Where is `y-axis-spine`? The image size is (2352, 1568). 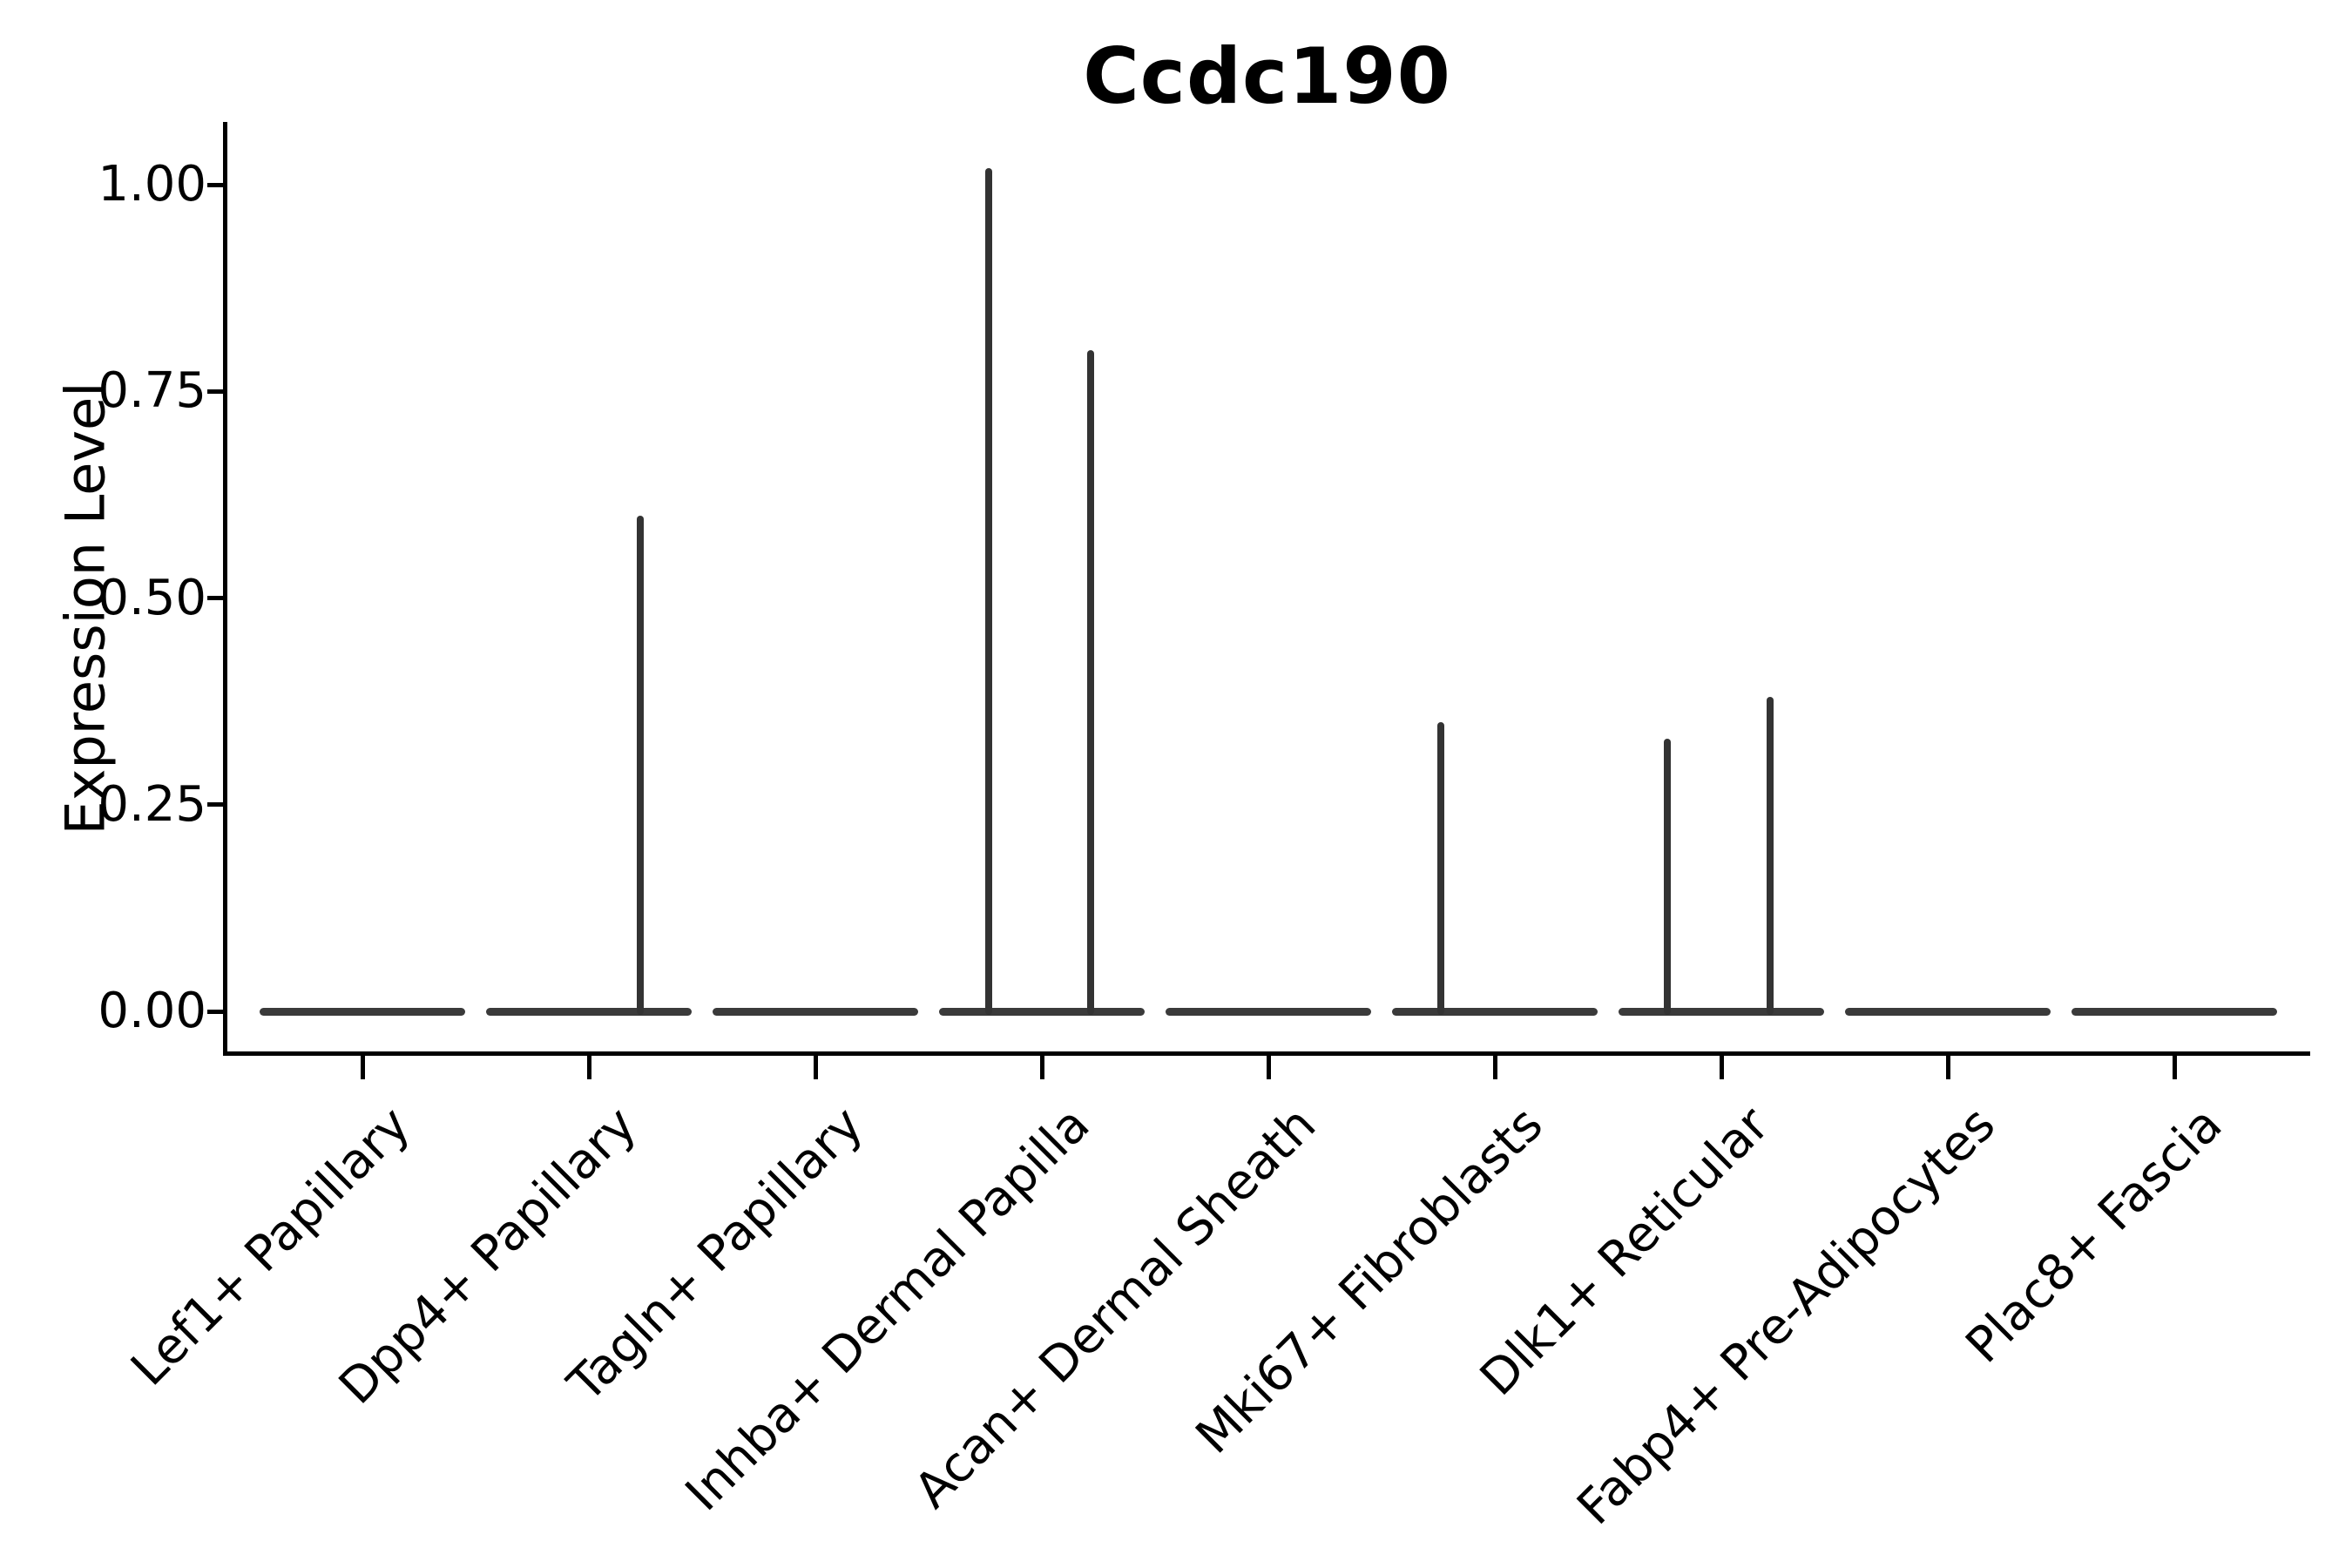
y-axis-spine is located at coordinates (225, 589).